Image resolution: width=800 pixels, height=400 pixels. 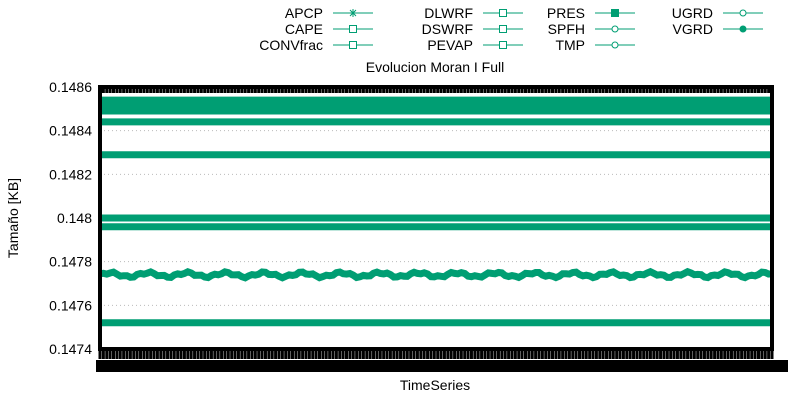 What do you see at coordinates (70, 174) in the screenshot?
I see `y-tick-label: 0.1482` at bounding box center [70, 174].